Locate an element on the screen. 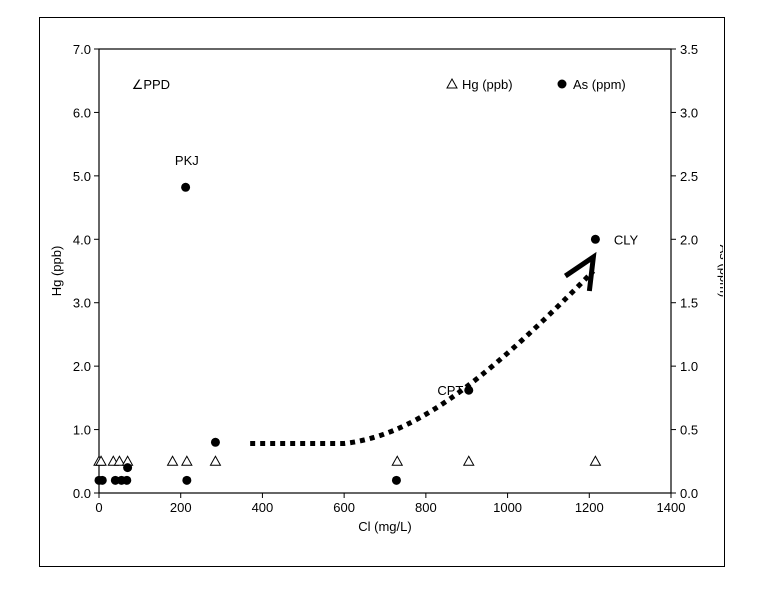 This screenshot has width=764, height=591. x-axis-title: Cl (mg/L) is located at coordinates (384, 526).